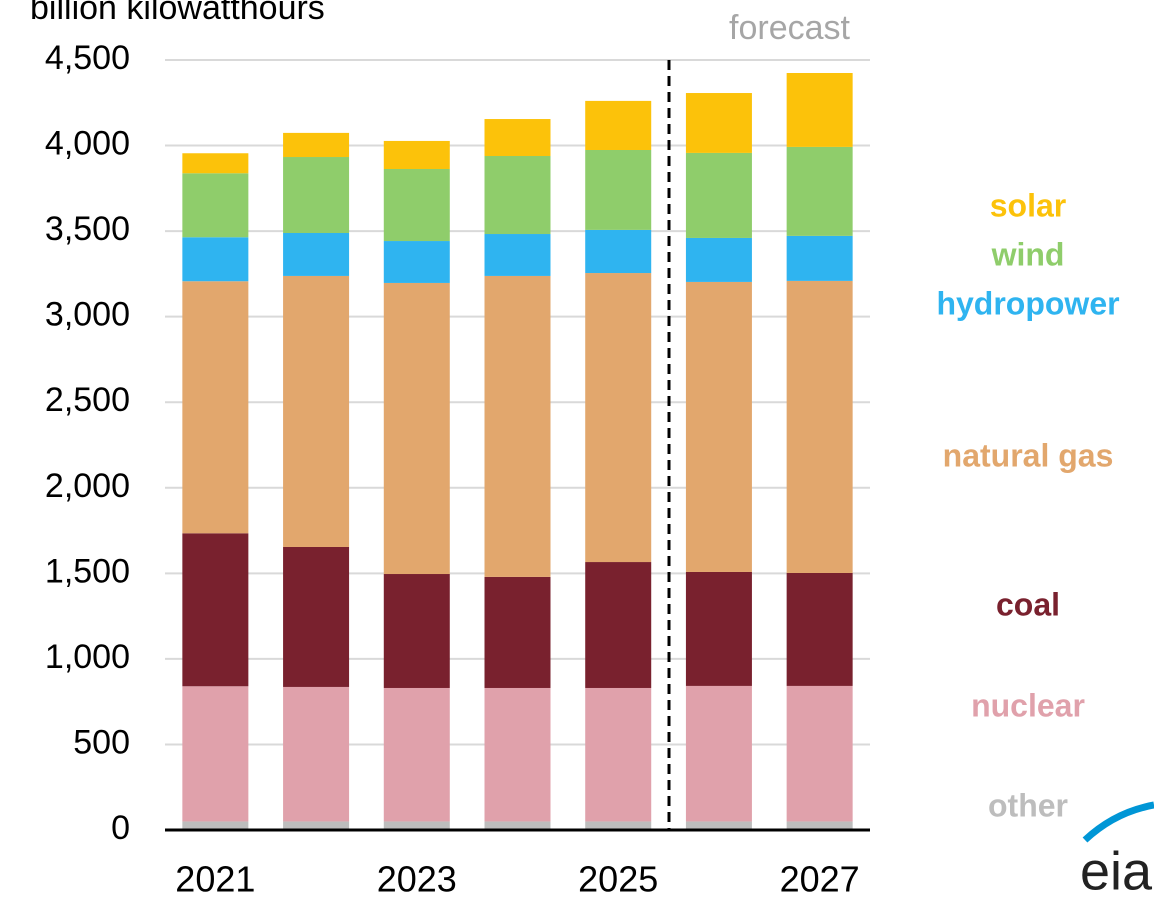  I want to click on y-tick-label: 3,000, so click(87, 315).